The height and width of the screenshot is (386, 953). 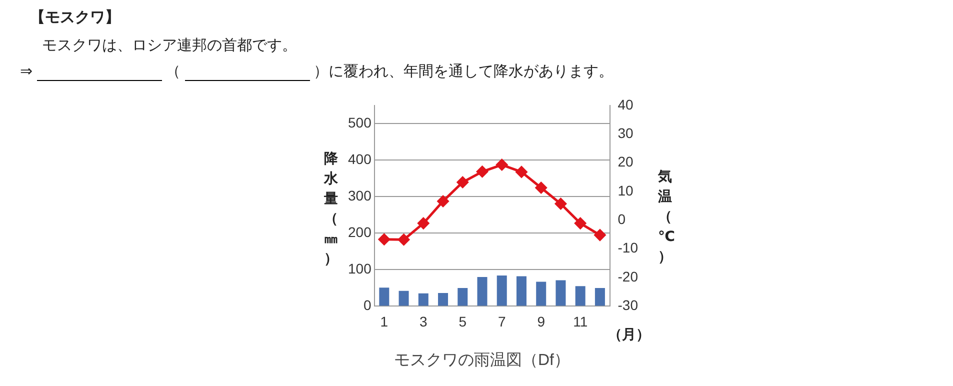 I want to click on y2-axis-title: 気温（℃）, so click(x=666, y=216).